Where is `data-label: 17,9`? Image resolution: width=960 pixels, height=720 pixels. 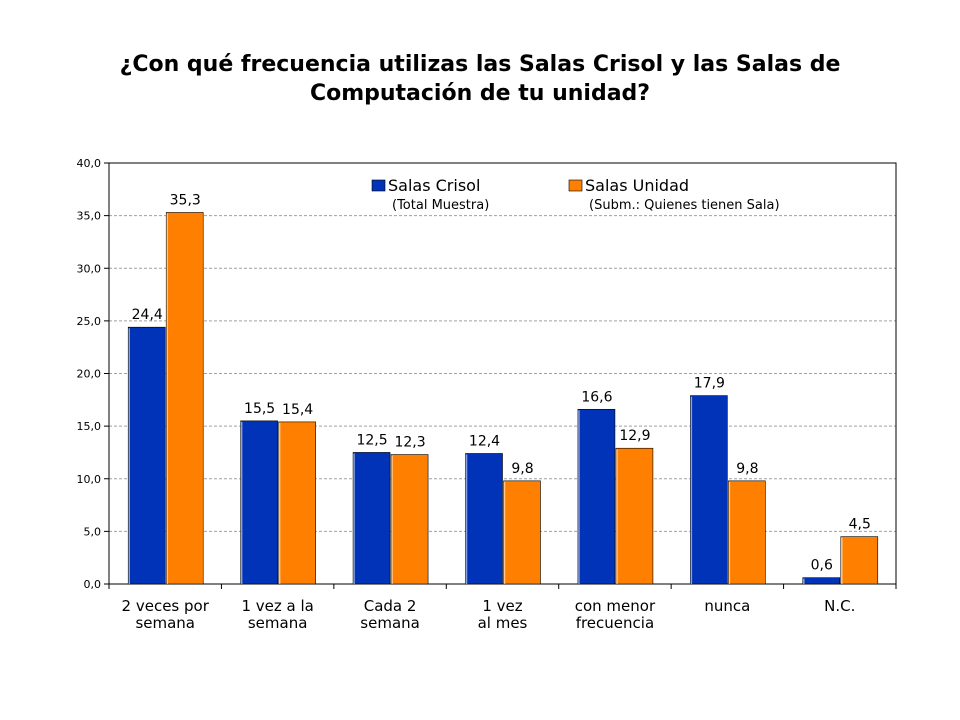 data-label: 17,9 is located at coordinates (709, 384).